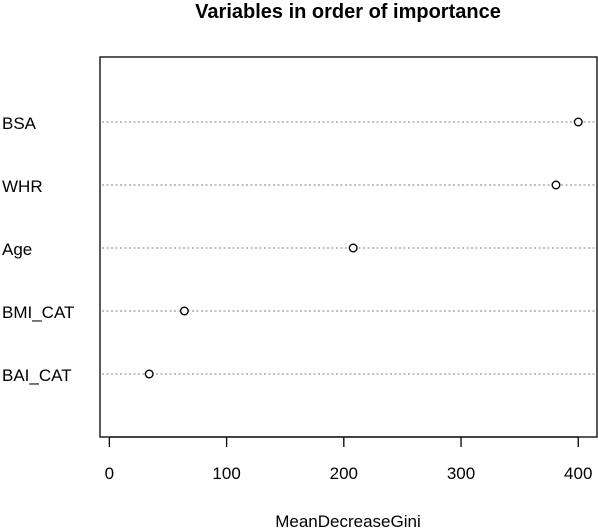 The height and width of the screenshot is (531, 598). I want to click on x-tick-label-0: 0, so click(109, 473).